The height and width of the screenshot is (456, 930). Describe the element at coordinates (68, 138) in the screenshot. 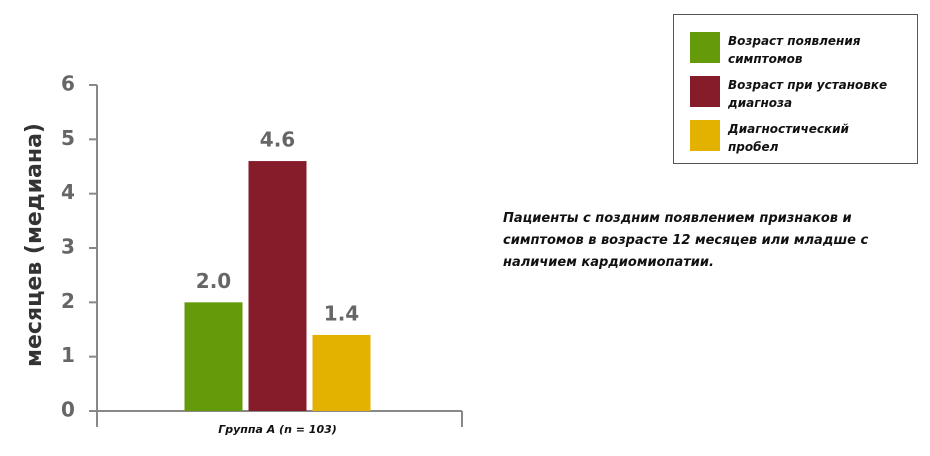

I see `y-tick-label: 5` at that location.